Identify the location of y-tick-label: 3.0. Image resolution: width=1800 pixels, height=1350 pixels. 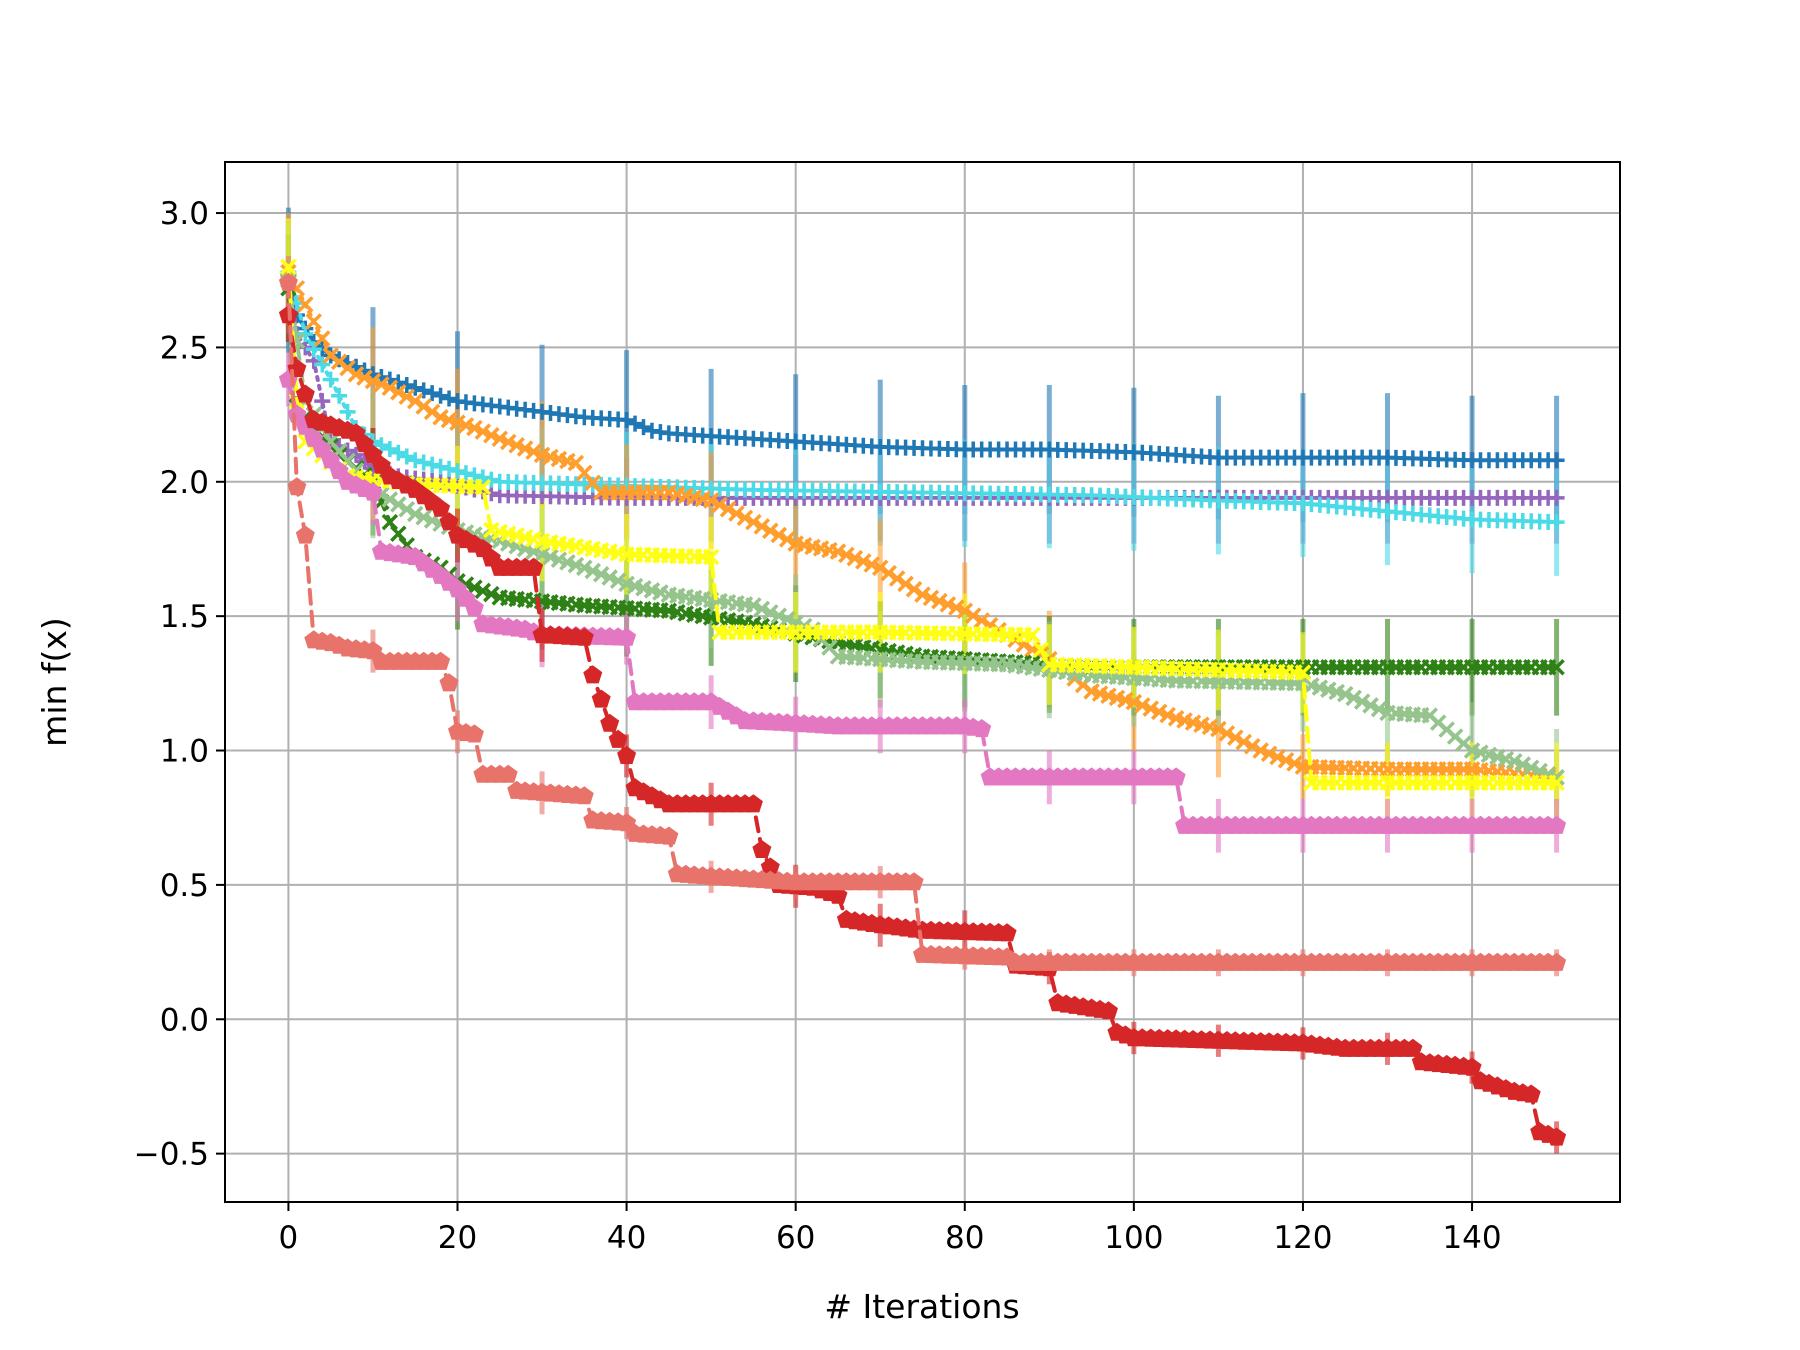
(184, 214).